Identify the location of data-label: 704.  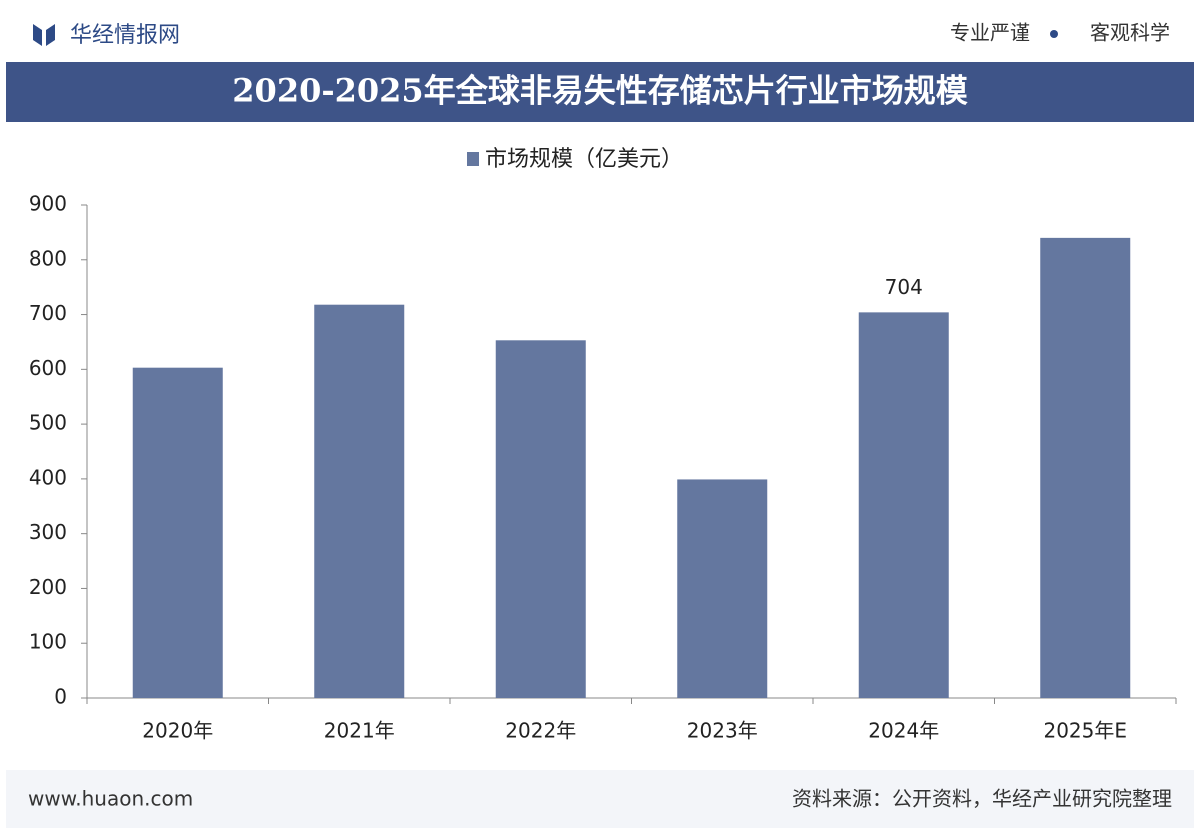
(904, 287).